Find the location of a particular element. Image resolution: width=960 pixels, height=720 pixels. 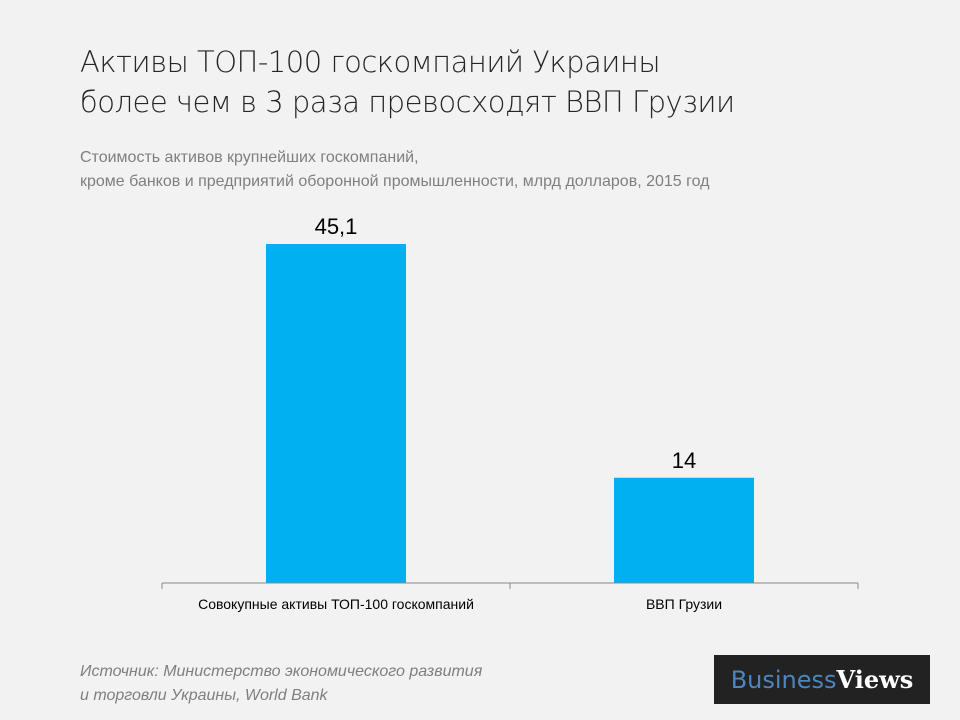

source-line-2: и торговли Украины, World Bank is located at coordinates (204, 695).